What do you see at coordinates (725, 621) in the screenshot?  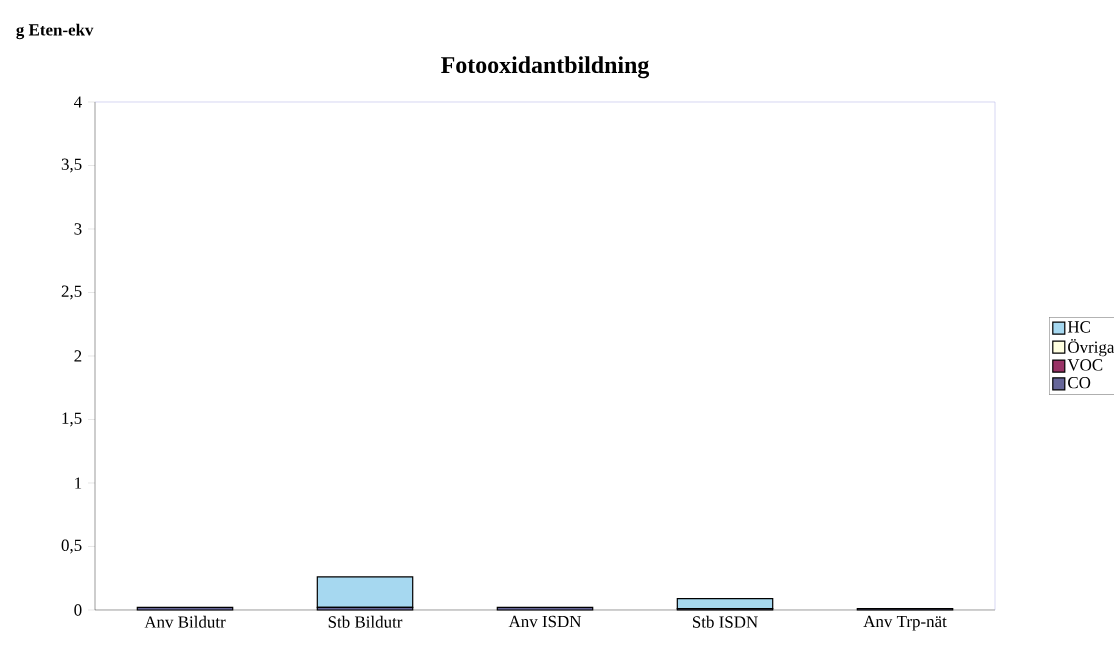 I see `x-tick-label: Stb ISDN` at bounding box center [725, 621].